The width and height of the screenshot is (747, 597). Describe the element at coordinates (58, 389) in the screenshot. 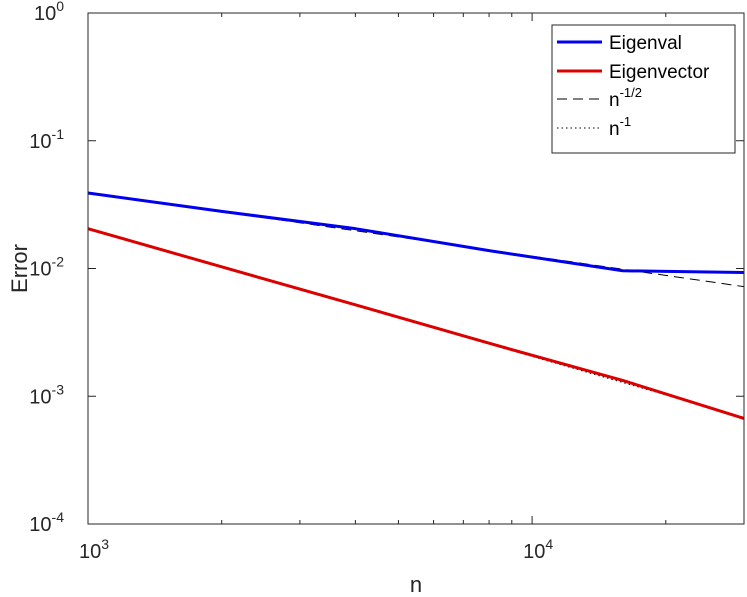

I see `y-tick-label-3-exp: -3` at that location.